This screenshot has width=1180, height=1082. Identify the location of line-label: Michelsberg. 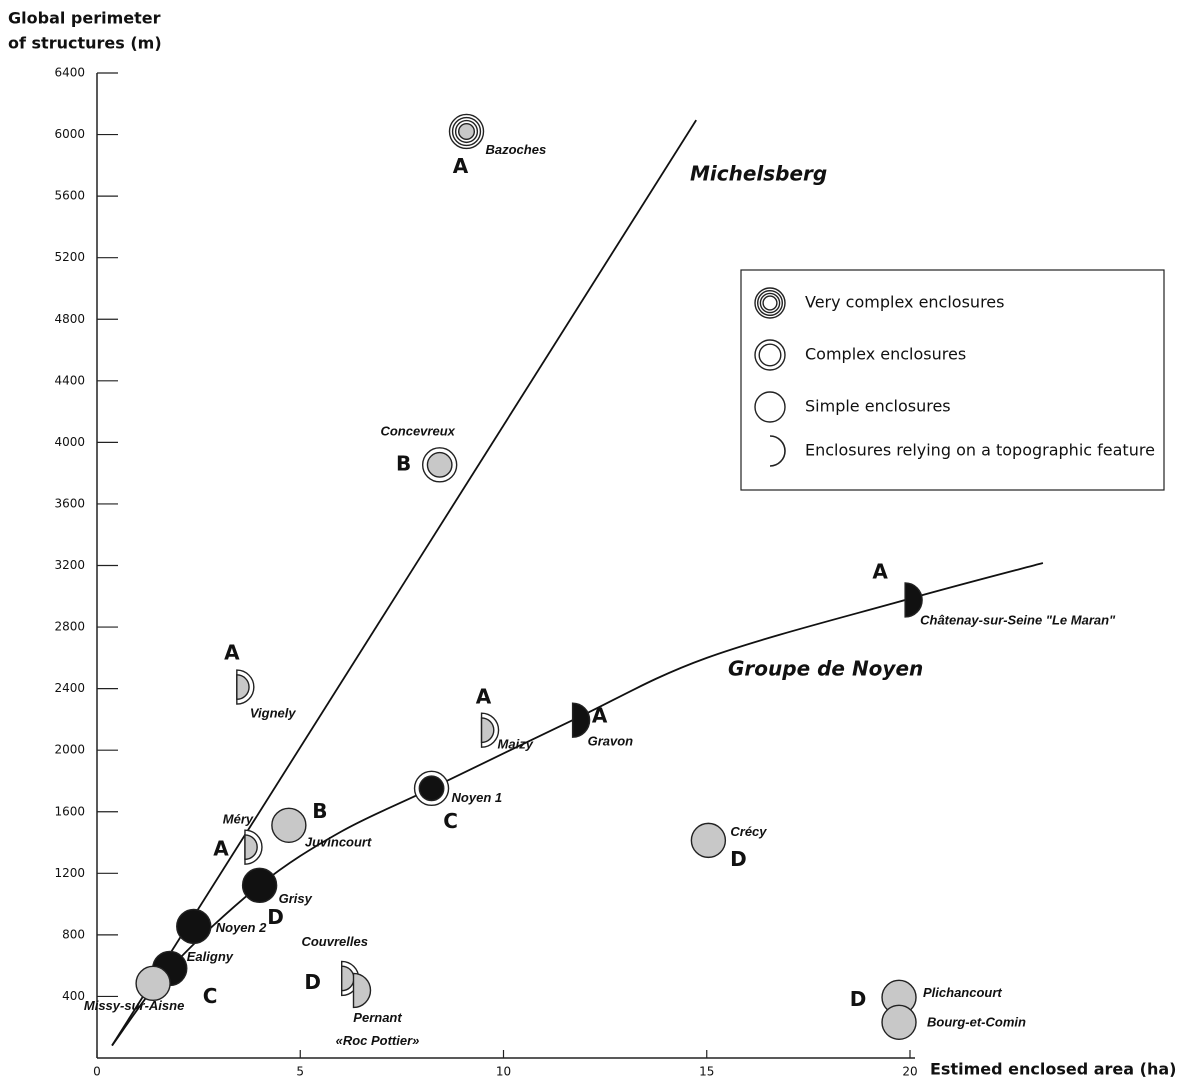
(758, 174).